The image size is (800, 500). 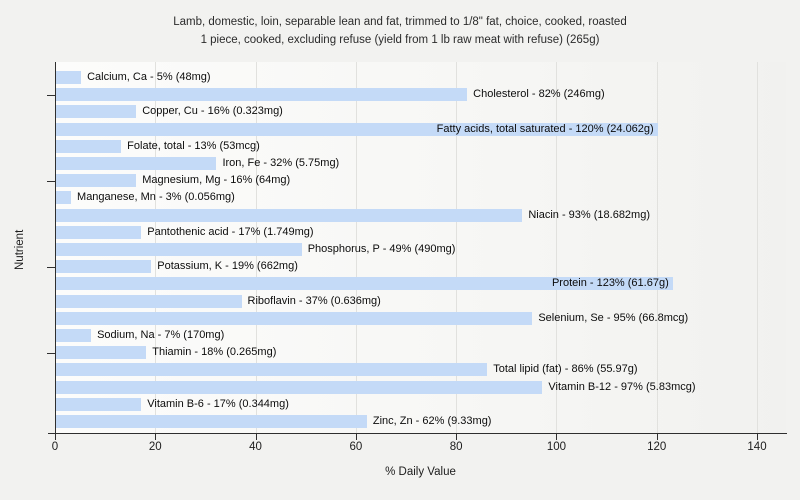 I want to click on bar-label: Cholesterol - 82% (246mg), so click(x=539, y=94).